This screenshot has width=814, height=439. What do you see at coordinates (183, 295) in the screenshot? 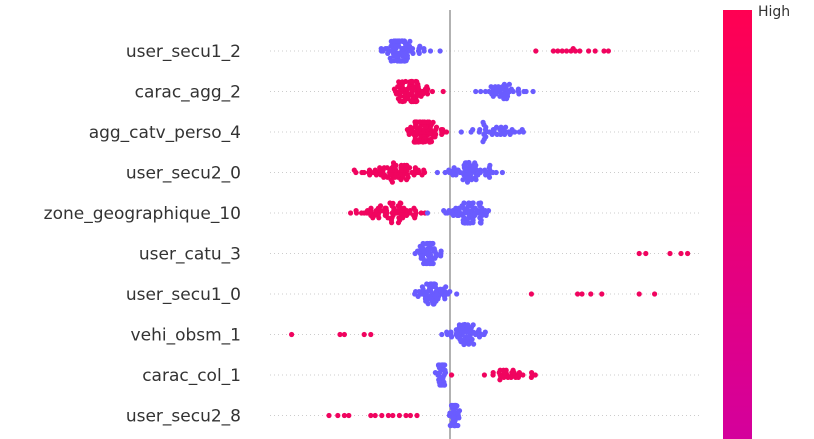
I see `feature-label: user_secu1_0` at bounding box center [183, 295].